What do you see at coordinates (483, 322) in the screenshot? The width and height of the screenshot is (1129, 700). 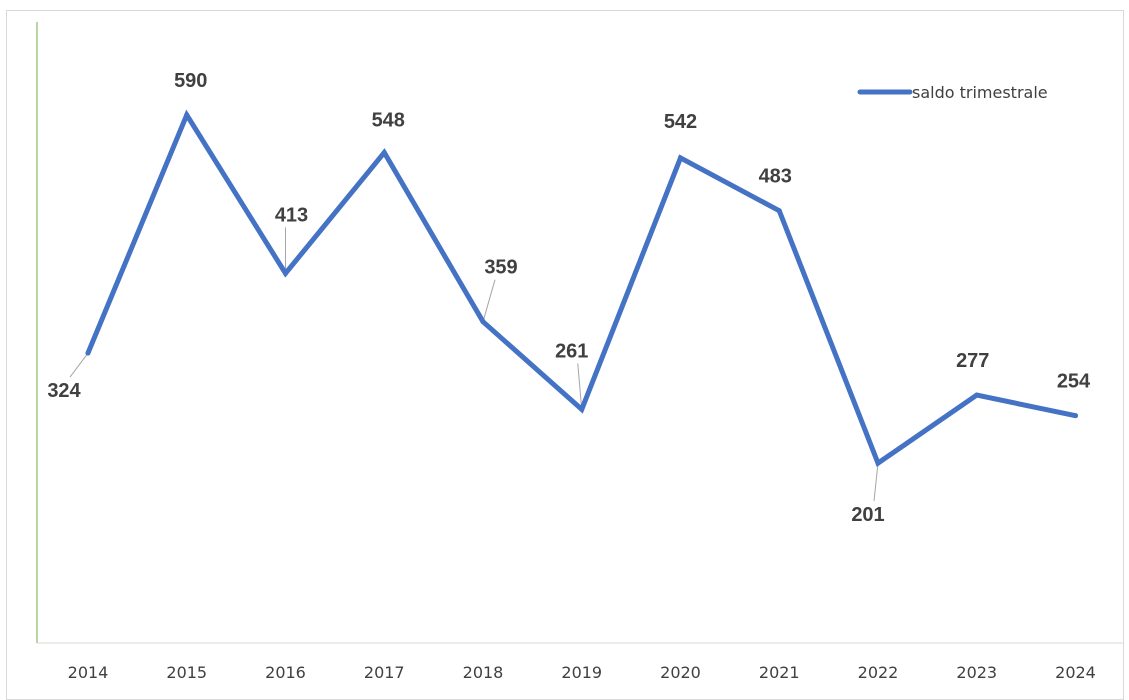 I see `data-point-2018` at bounding box center [483, 322].